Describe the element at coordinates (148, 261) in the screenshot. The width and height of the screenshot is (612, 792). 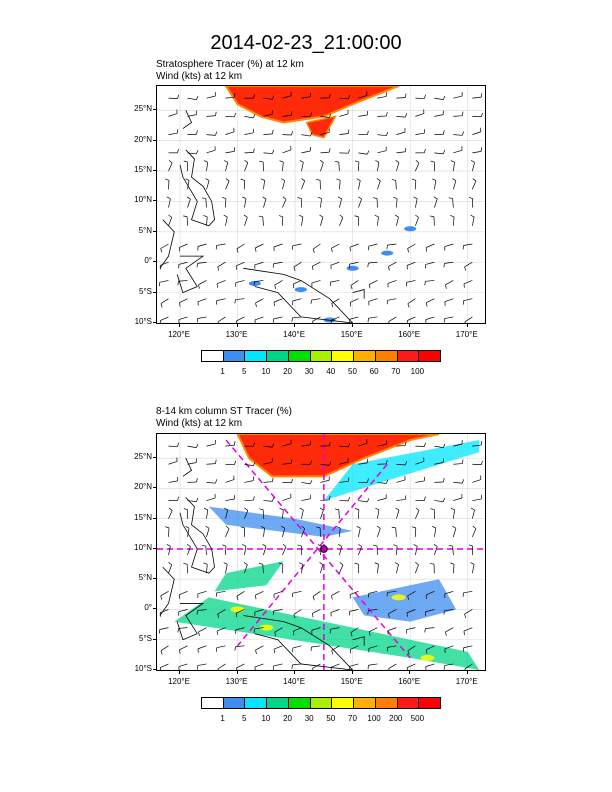
I see `y-tick-label: 0°` at that location.